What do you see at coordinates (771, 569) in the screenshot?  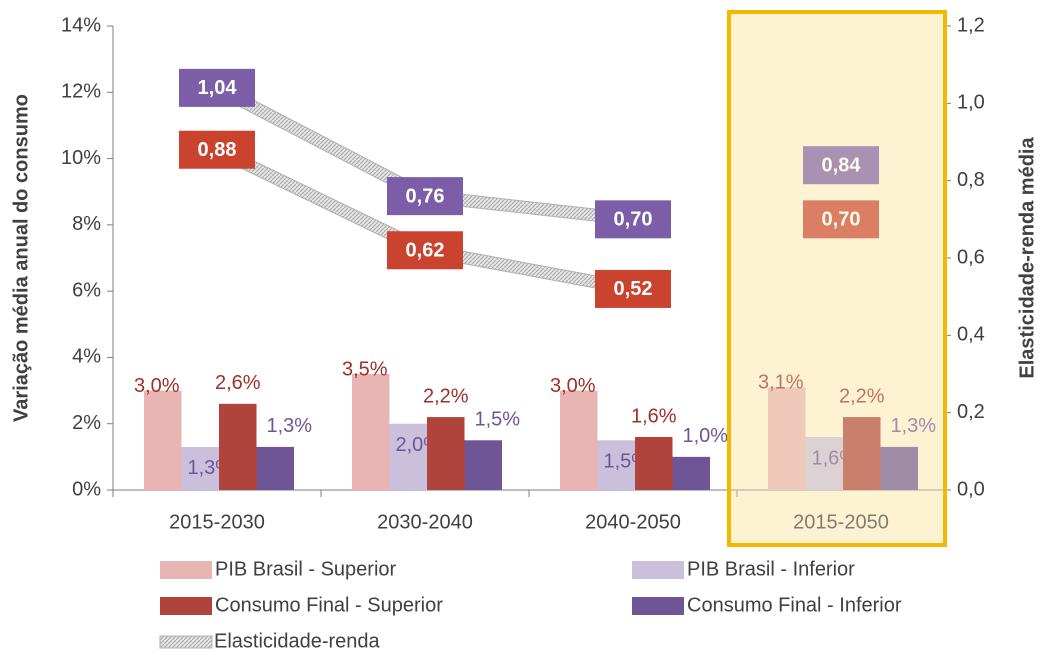 I see `legend-label: PIB Brasil - Inferior` at bounding box center [771, 569].